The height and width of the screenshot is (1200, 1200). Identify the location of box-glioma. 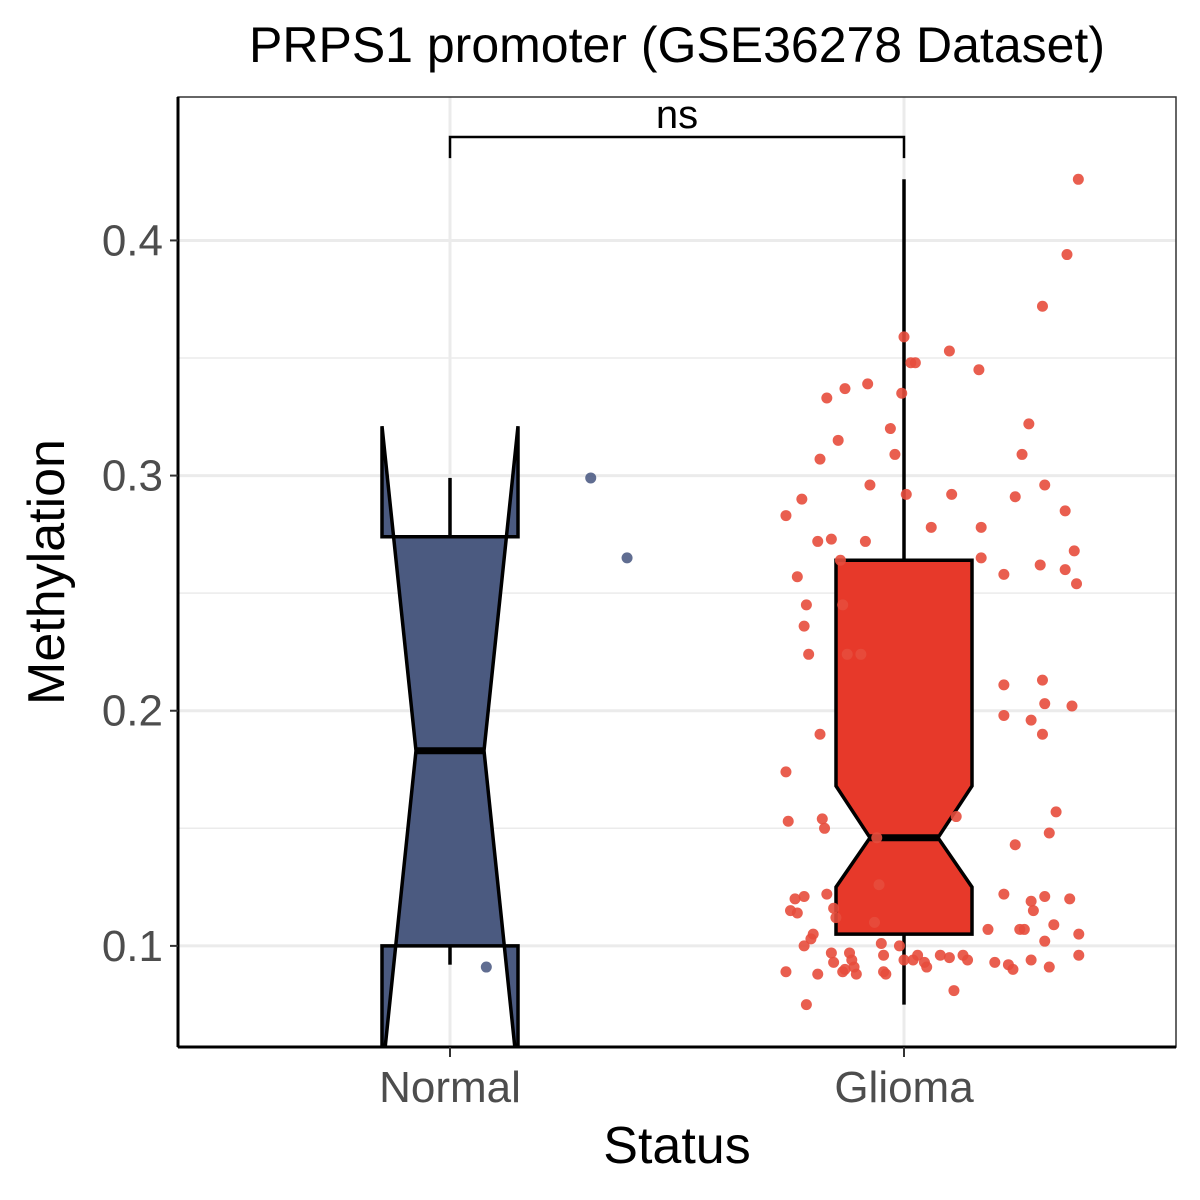
(904, 592).